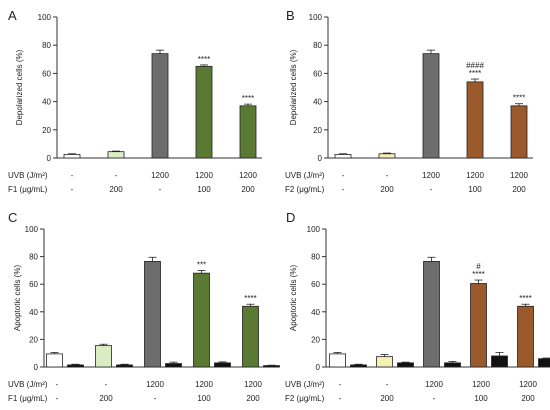 Image resolution: width=550 pixels, height=410 pixels. What do you see at coordinates (12, 15) in the screenshot?
I see `panel-letter: A` at bounding box center [12, 15].